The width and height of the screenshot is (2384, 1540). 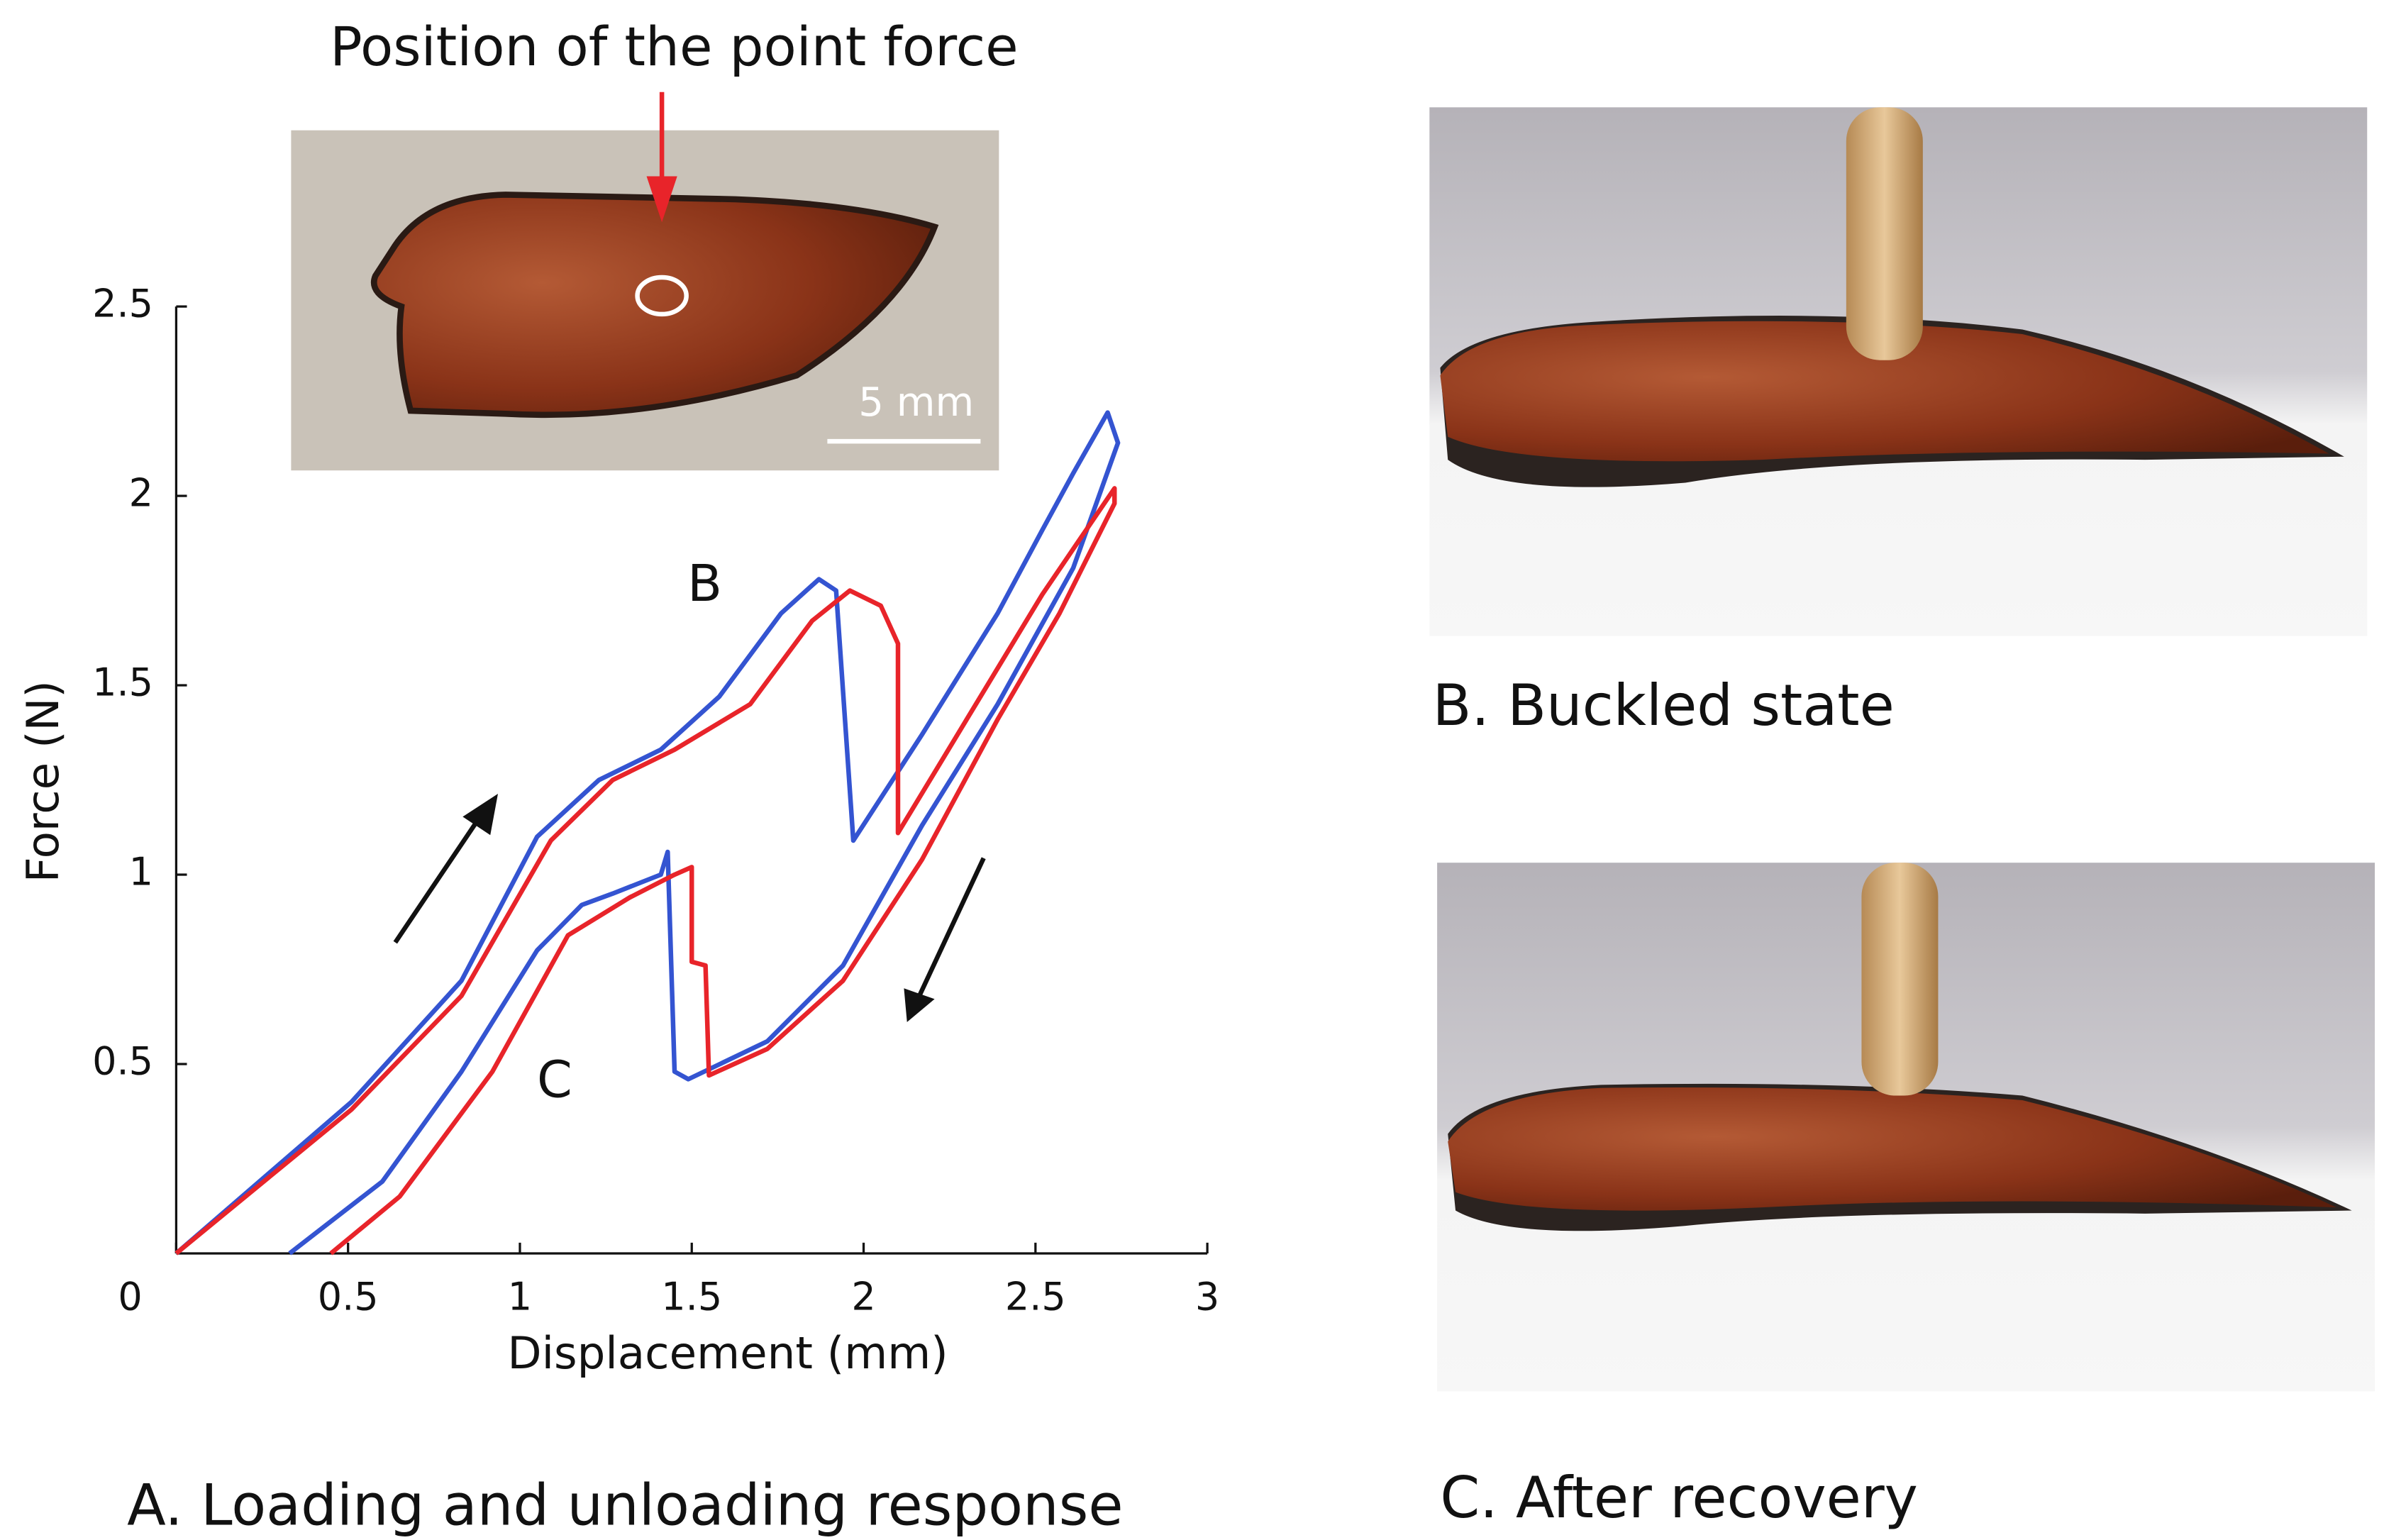 I want to click on seed, so click(x=654, y=305).